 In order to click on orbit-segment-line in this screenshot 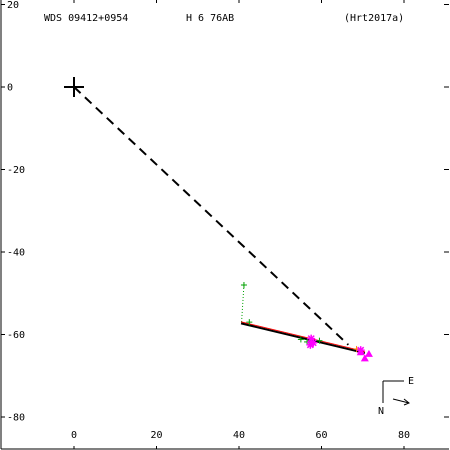, I will do `click(302, 337)`.